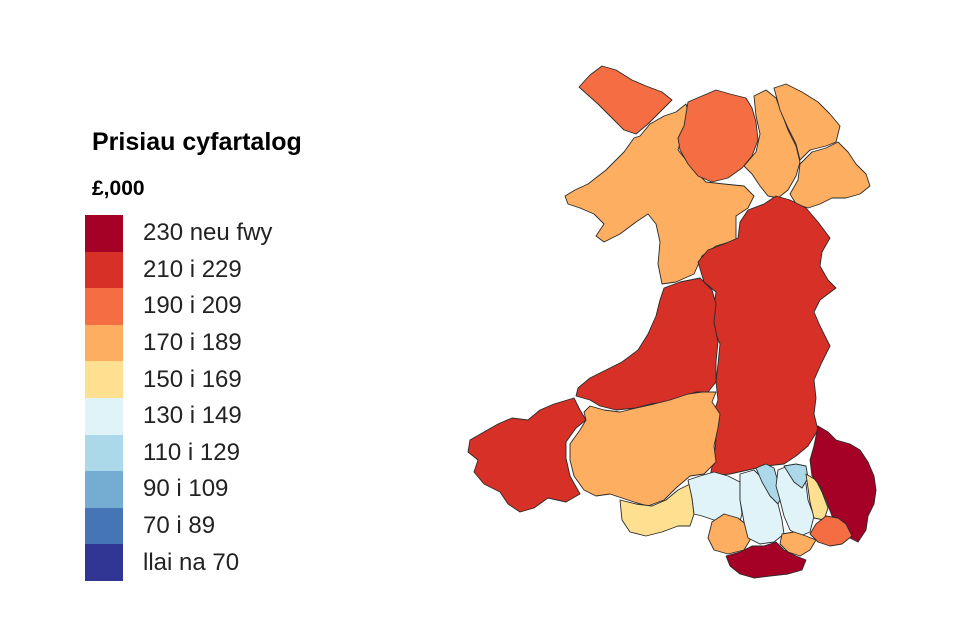 This screenshot has width=960, height=640. What do you see at coordinates (830, 175) in the screenshot?
I see `region-wrexham` at bounding box center [830, 175].